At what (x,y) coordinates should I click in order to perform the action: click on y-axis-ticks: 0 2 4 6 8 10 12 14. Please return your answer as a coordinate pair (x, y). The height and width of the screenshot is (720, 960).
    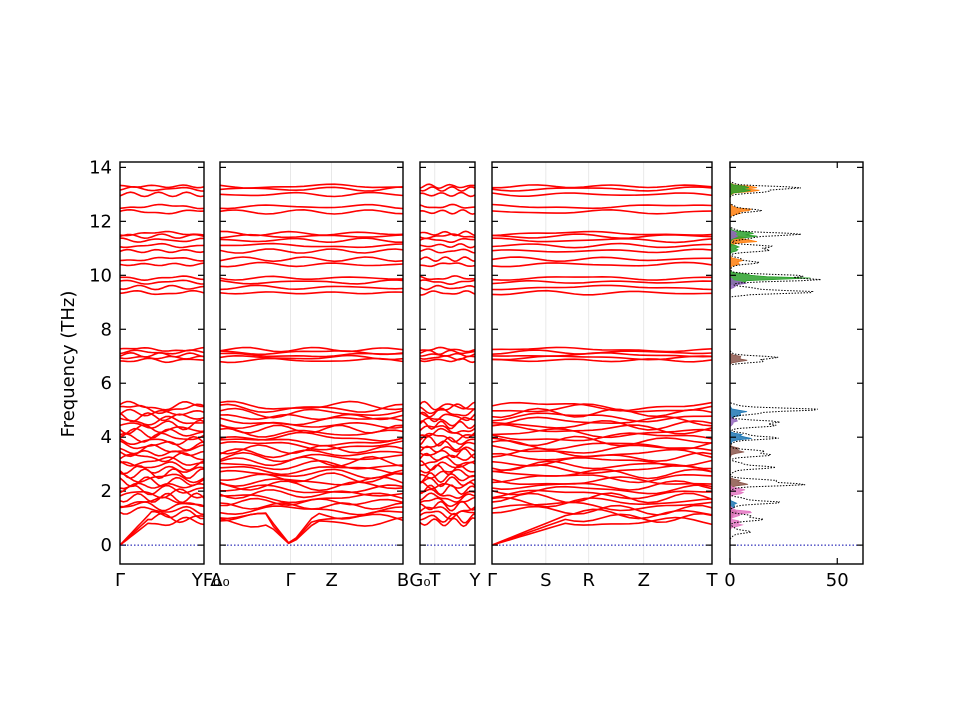
    Looking at the image, I should click on (107, 356).